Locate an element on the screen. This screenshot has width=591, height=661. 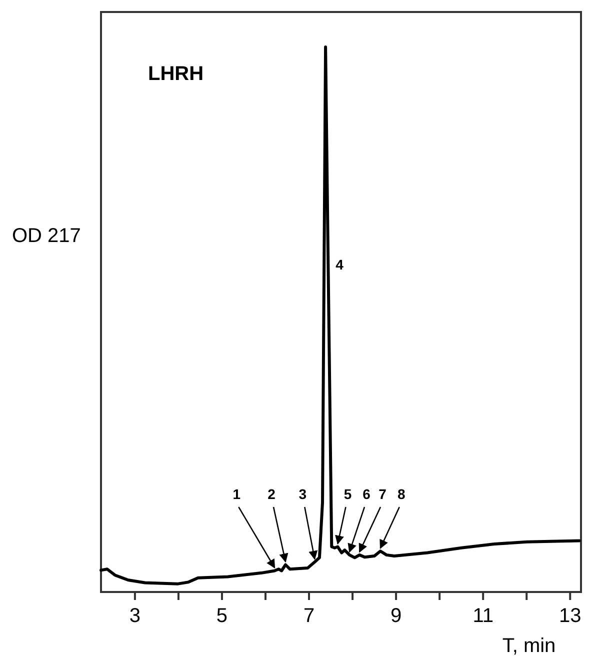
annotation: 6 is located at coordinates (366, 494).